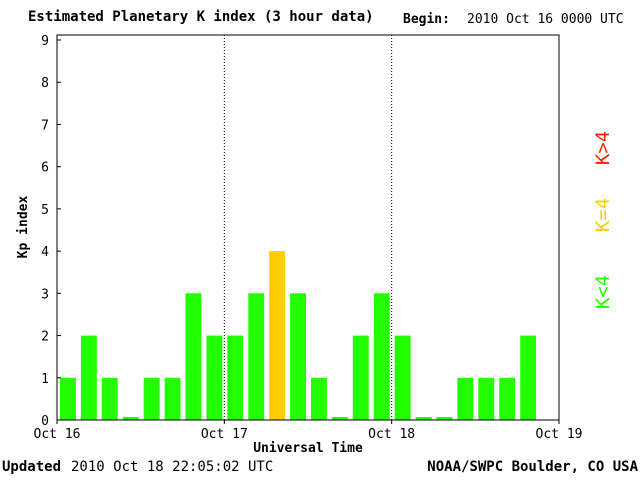 The image size is (640, 480). Describe the element at coordinates (45, 294) in the screenshot. I see `y-tick-label-3: 3` at that location.